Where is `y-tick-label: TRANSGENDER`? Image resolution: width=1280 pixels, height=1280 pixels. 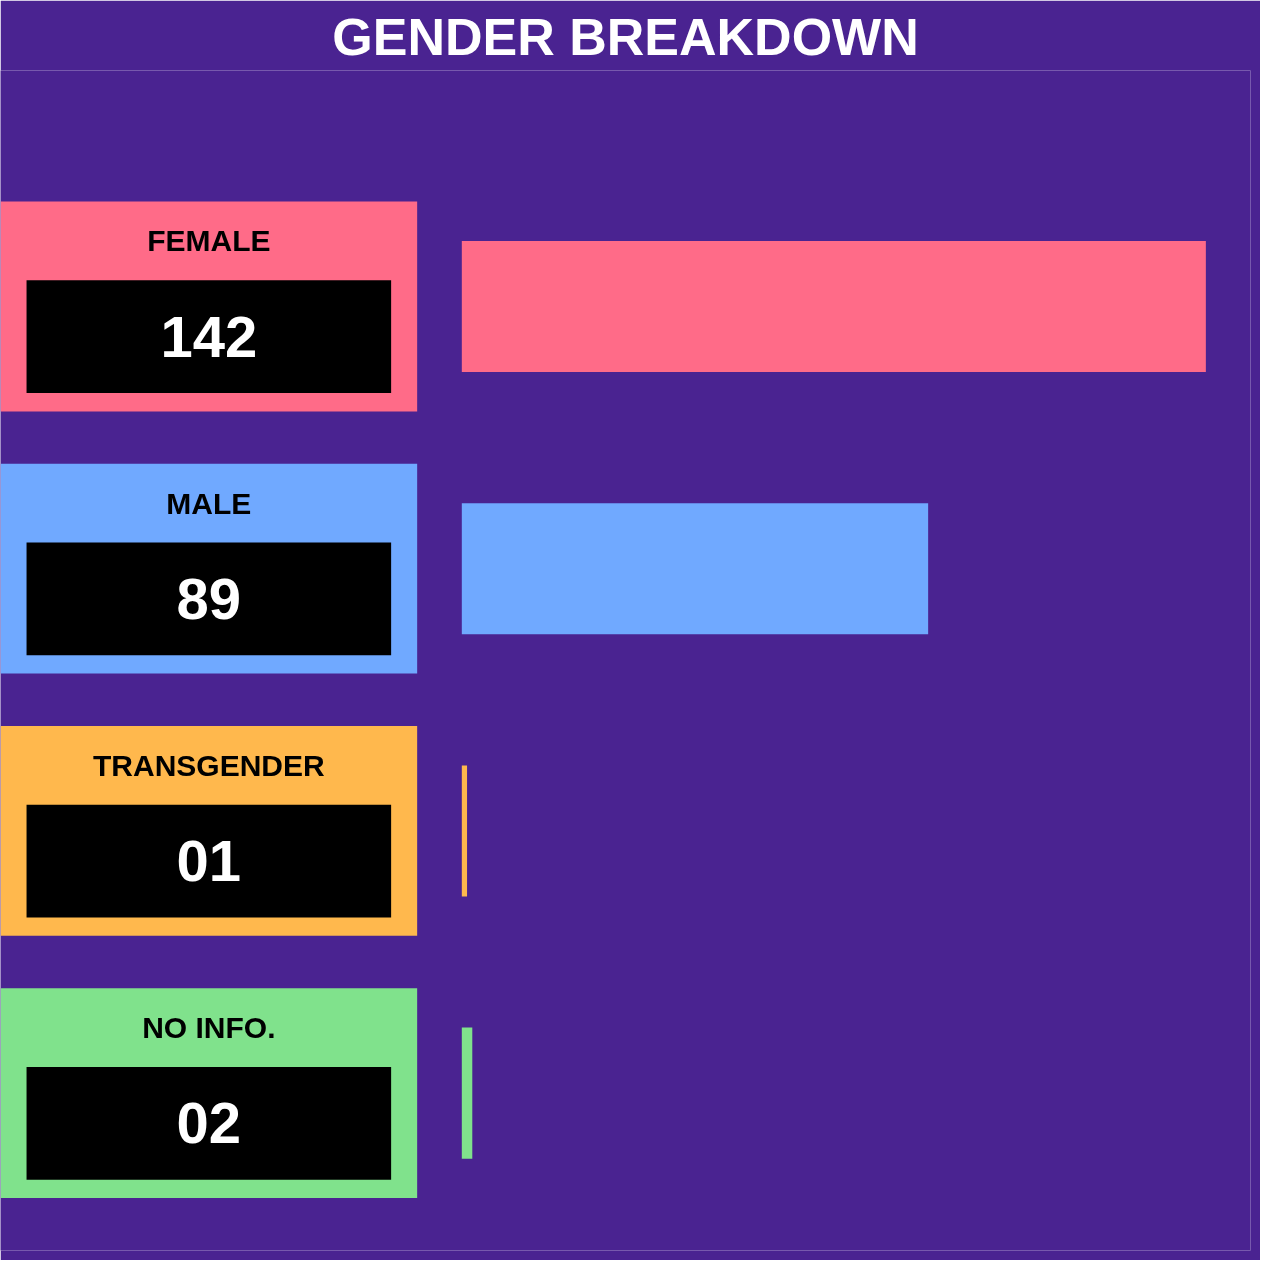
y-tick-label: TRANSGENDER is located at coordinates (209, 765).